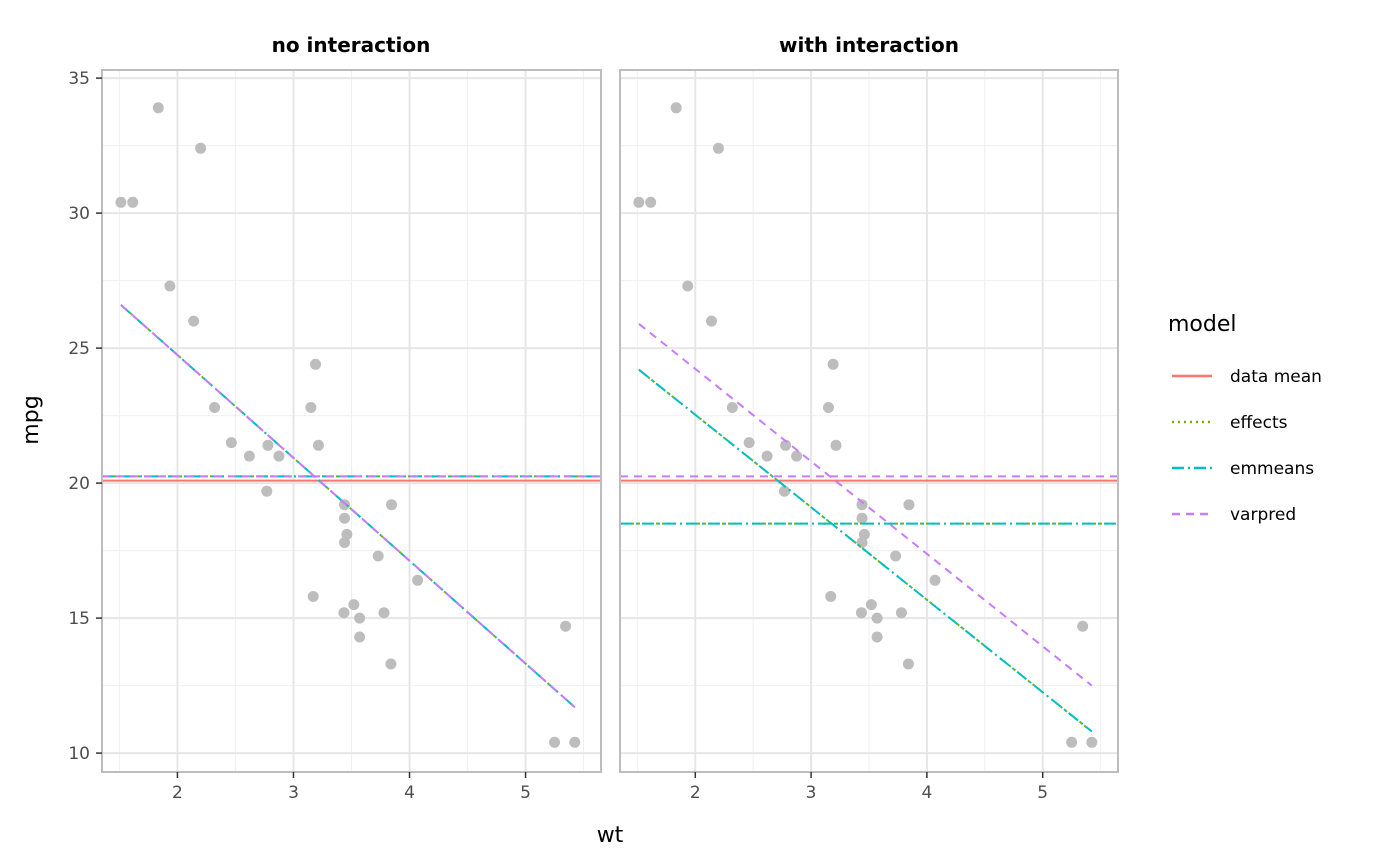 This screenshot has width=1400, height=865. I want to click on x-axis-title: wt, so click(610, 835).